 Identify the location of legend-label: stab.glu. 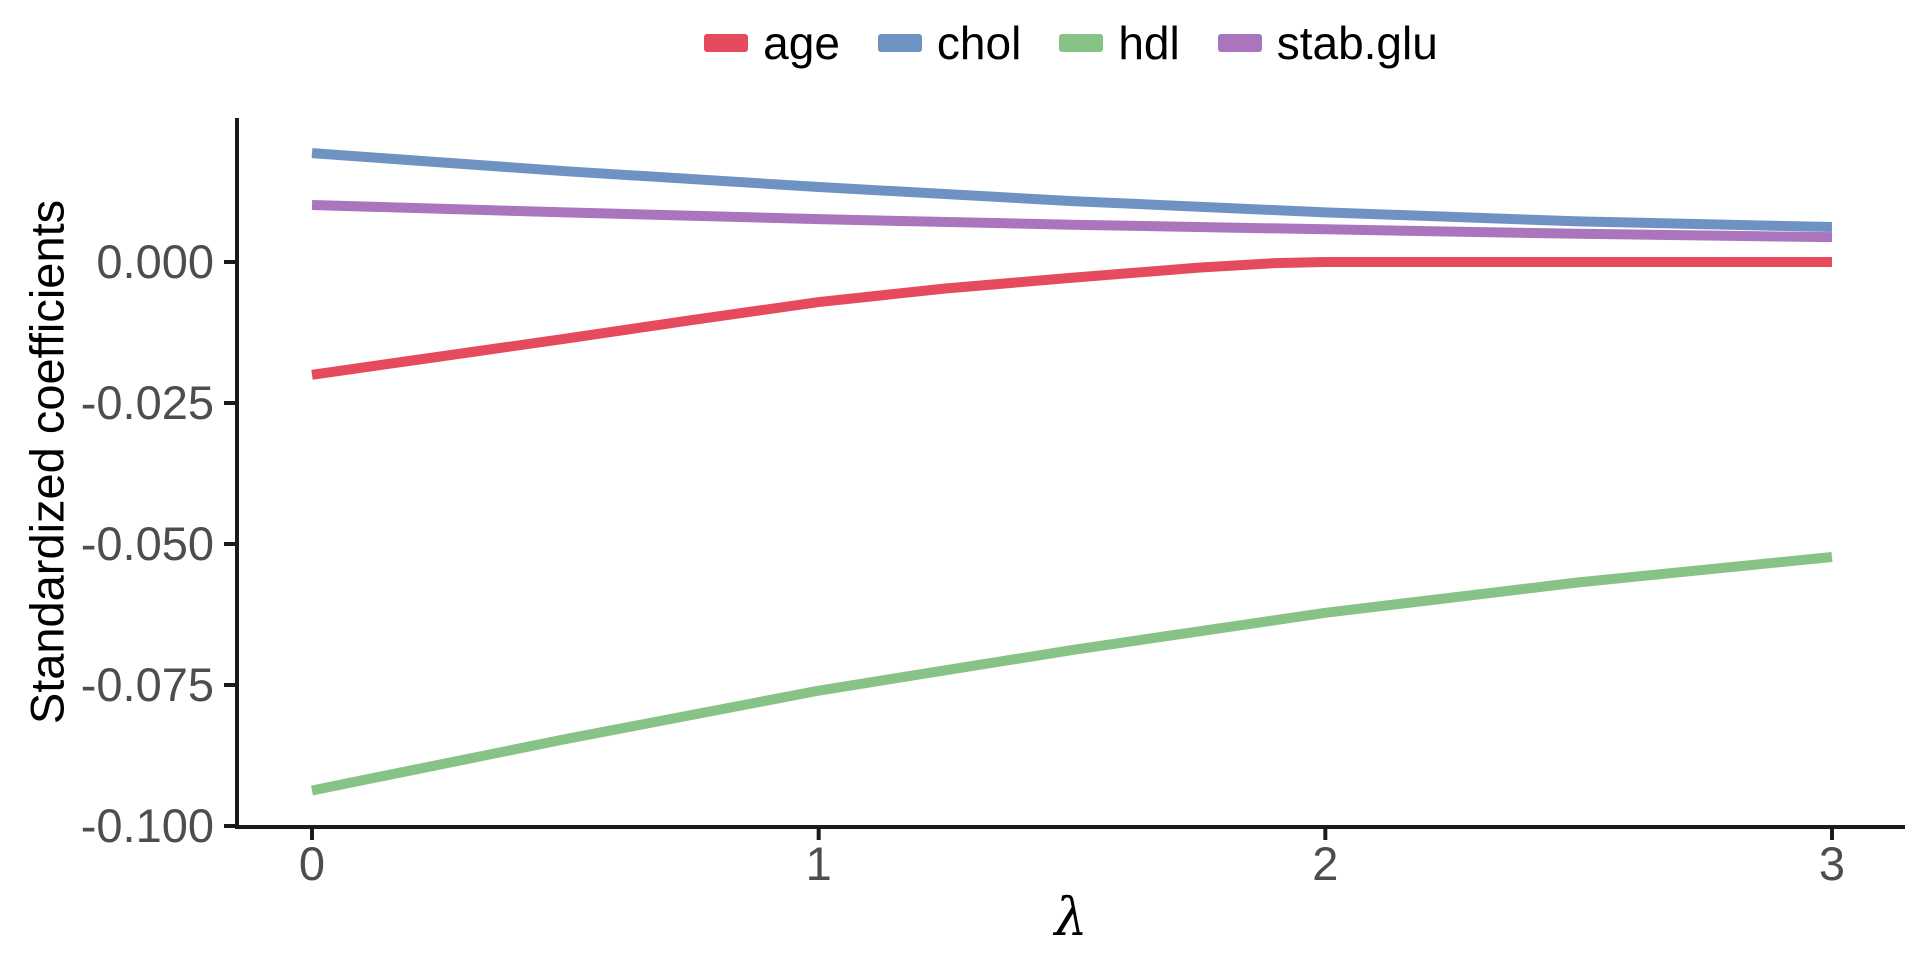
(1357, 43).